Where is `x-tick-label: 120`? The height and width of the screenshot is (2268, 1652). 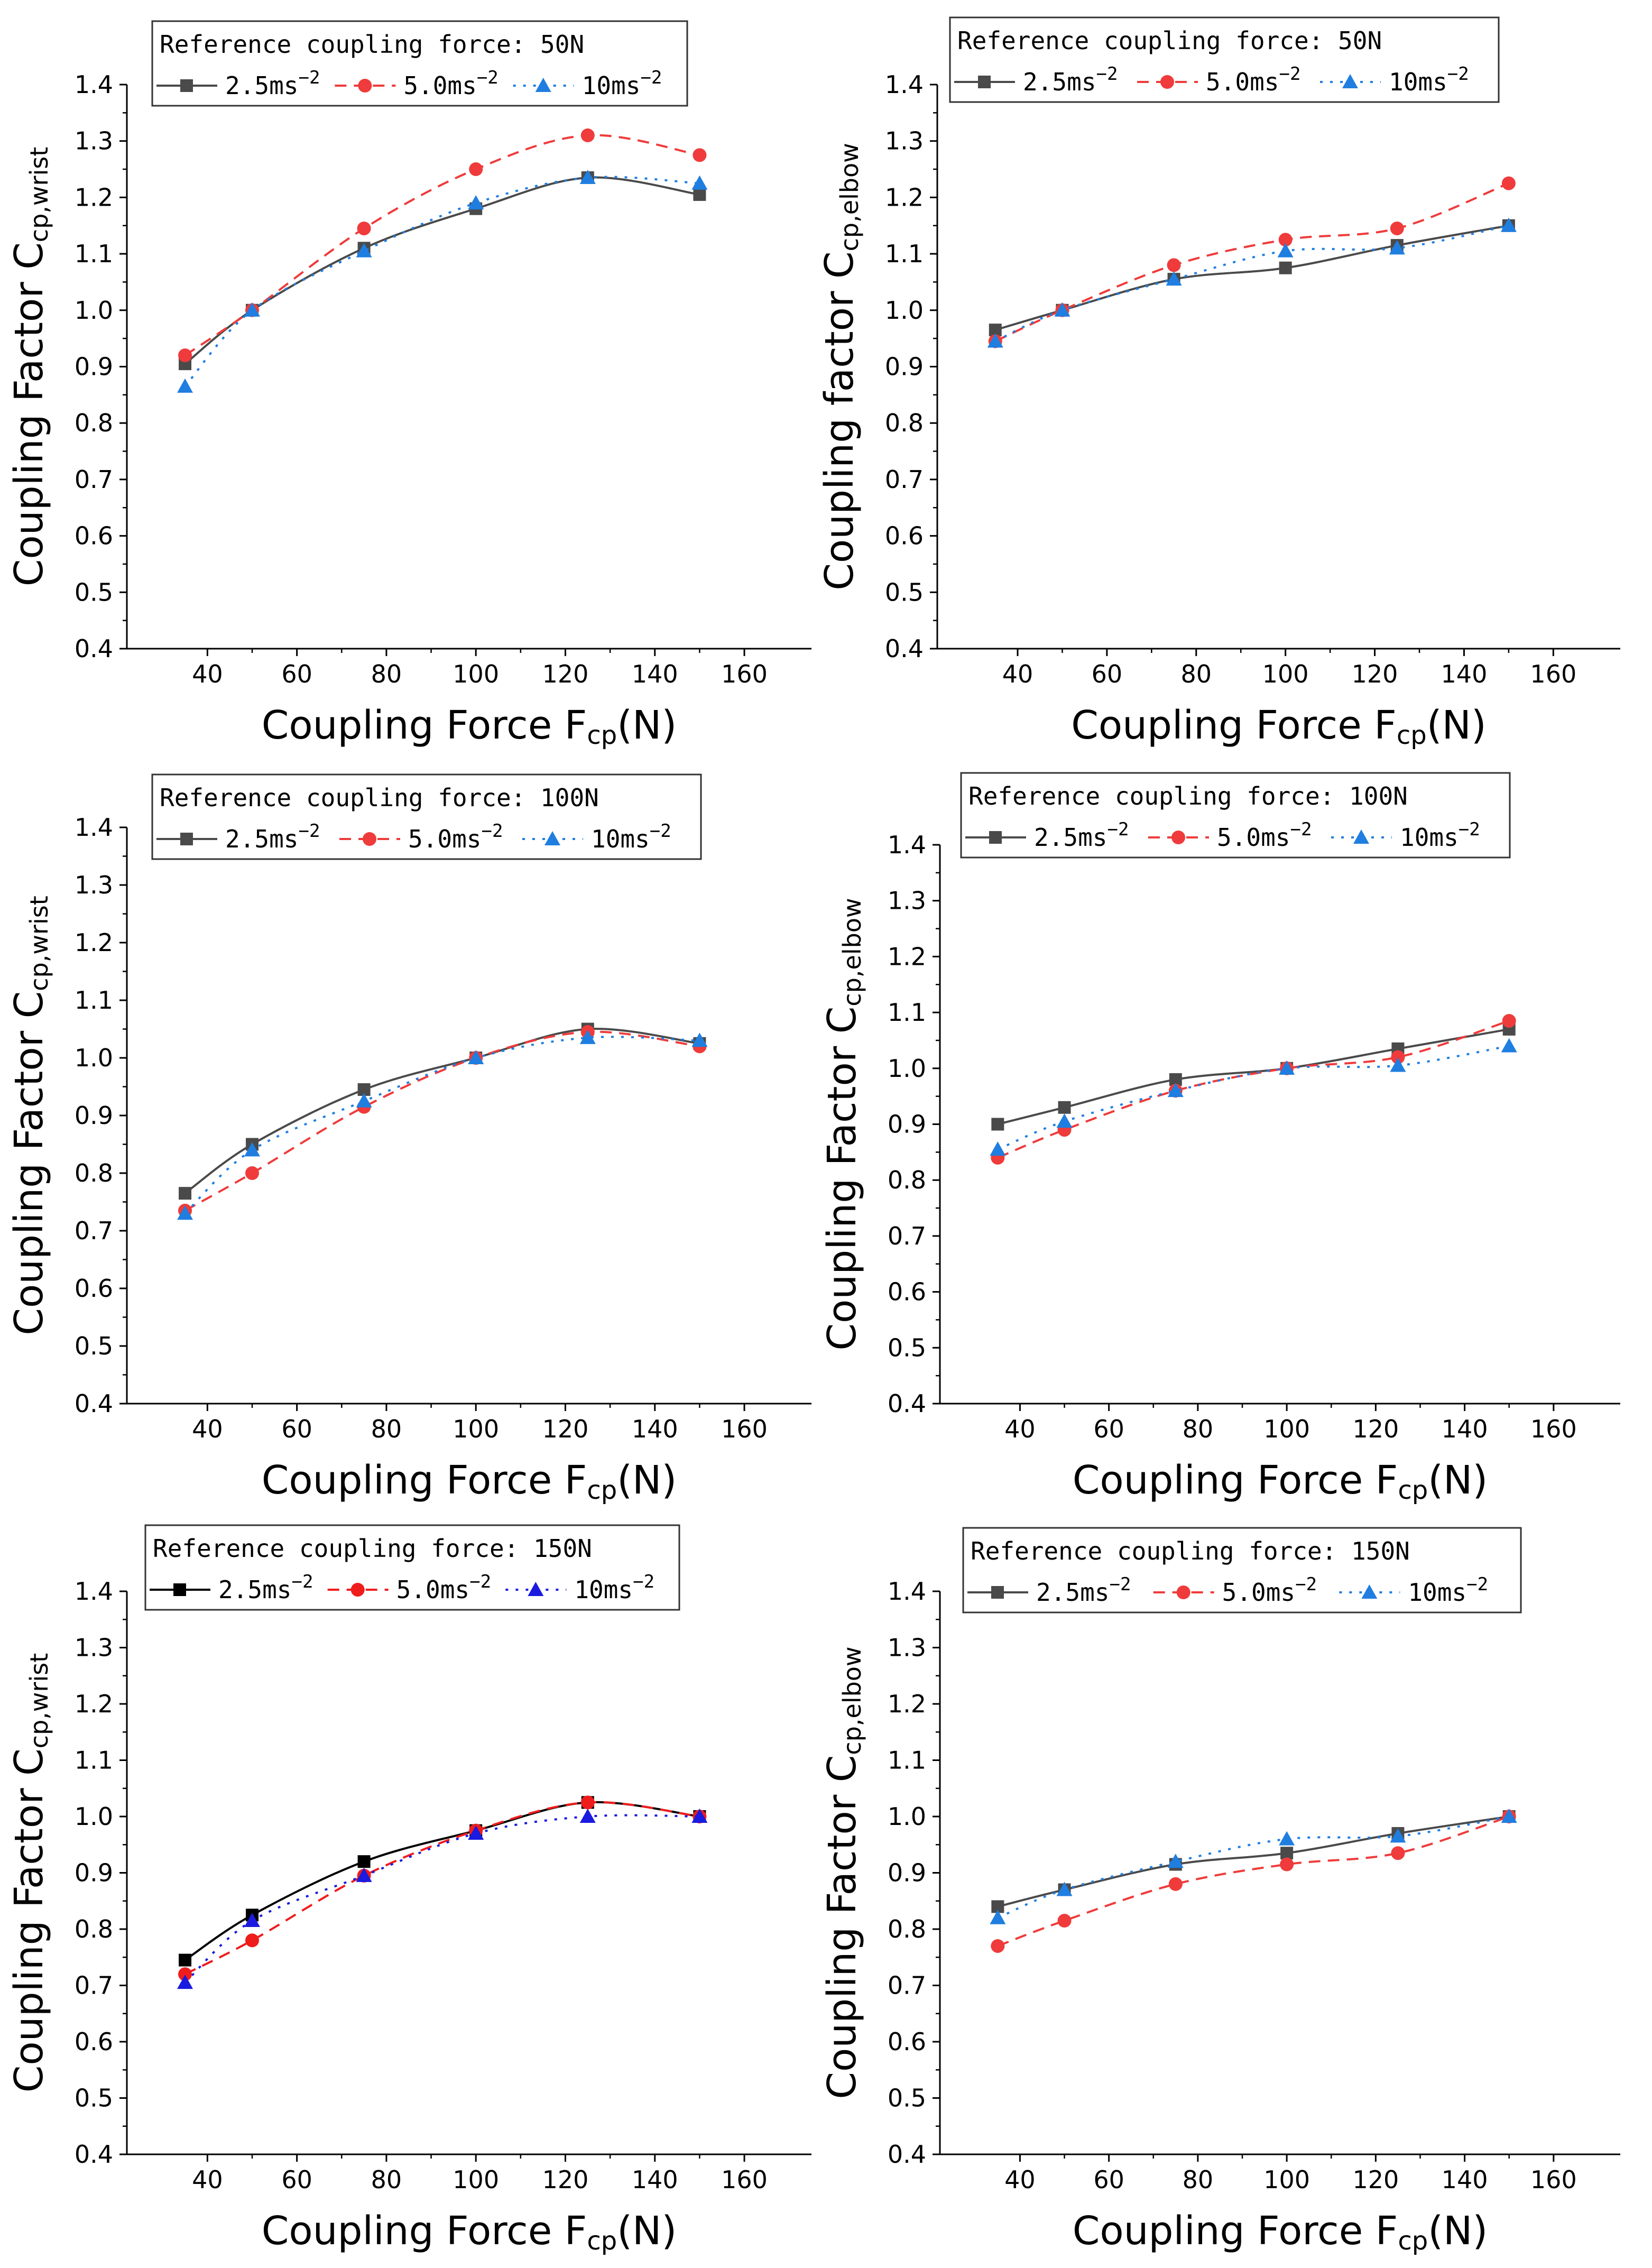
x-tick-label: 120 is located at coordinates (1375, 2180).